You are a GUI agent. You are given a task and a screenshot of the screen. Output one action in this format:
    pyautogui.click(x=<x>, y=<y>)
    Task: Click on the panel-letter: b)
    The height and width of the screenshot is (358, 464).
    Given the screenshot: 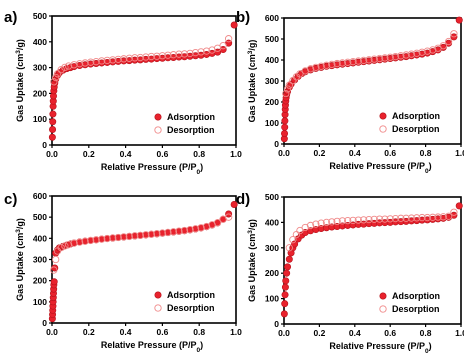 What is the action you would take?
    pyautogui.click(x=243, y=17)
    